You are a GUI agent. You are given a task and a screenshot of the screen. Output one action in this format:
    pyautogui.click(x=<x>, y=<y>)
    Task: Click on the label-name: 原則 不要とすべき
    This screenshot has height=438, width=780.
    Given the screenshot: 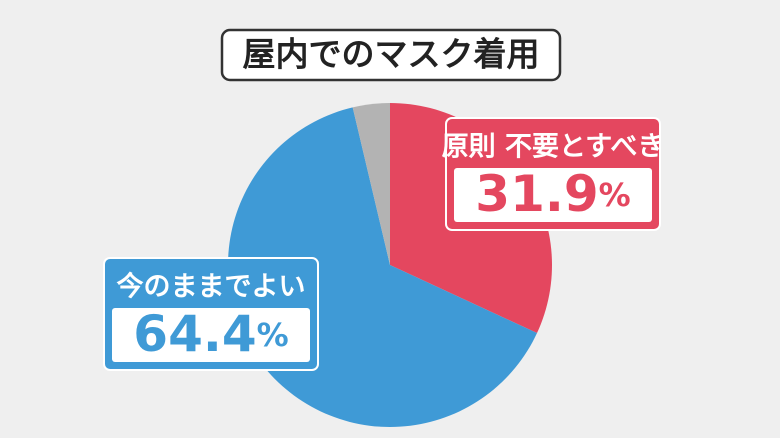 What is the action you would take?
    pyautogui.click(x=553, y=147)
    